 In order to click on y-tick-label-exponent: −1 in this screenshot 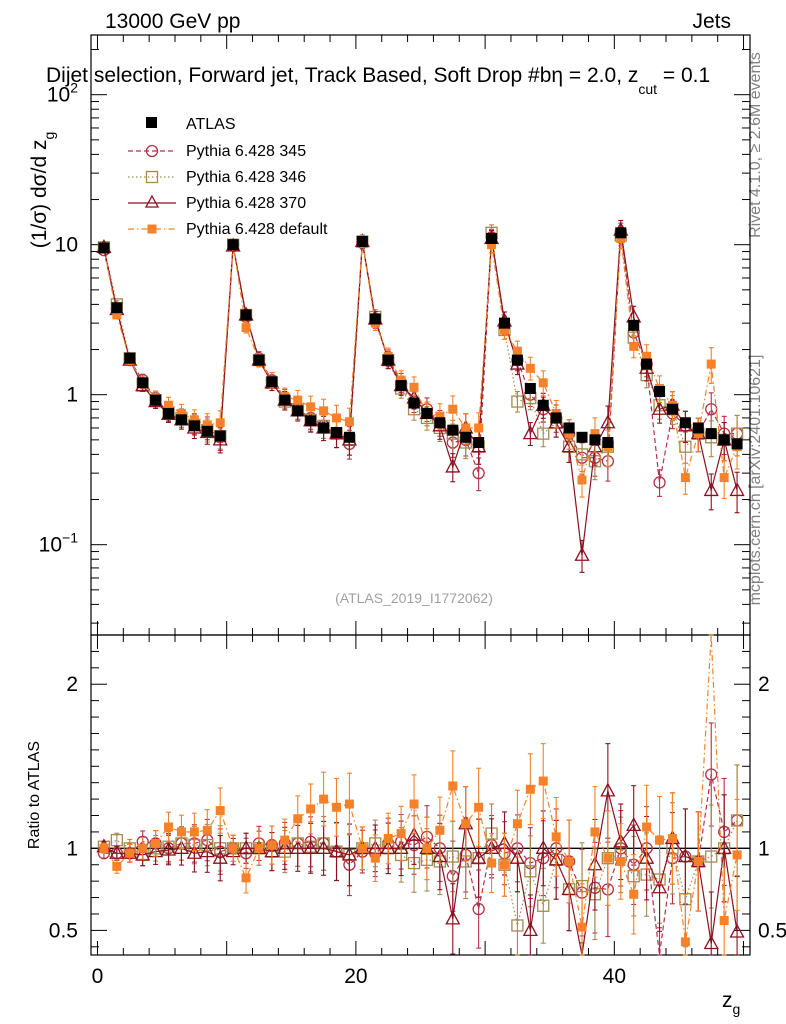, I will do `click(70, 538)`.